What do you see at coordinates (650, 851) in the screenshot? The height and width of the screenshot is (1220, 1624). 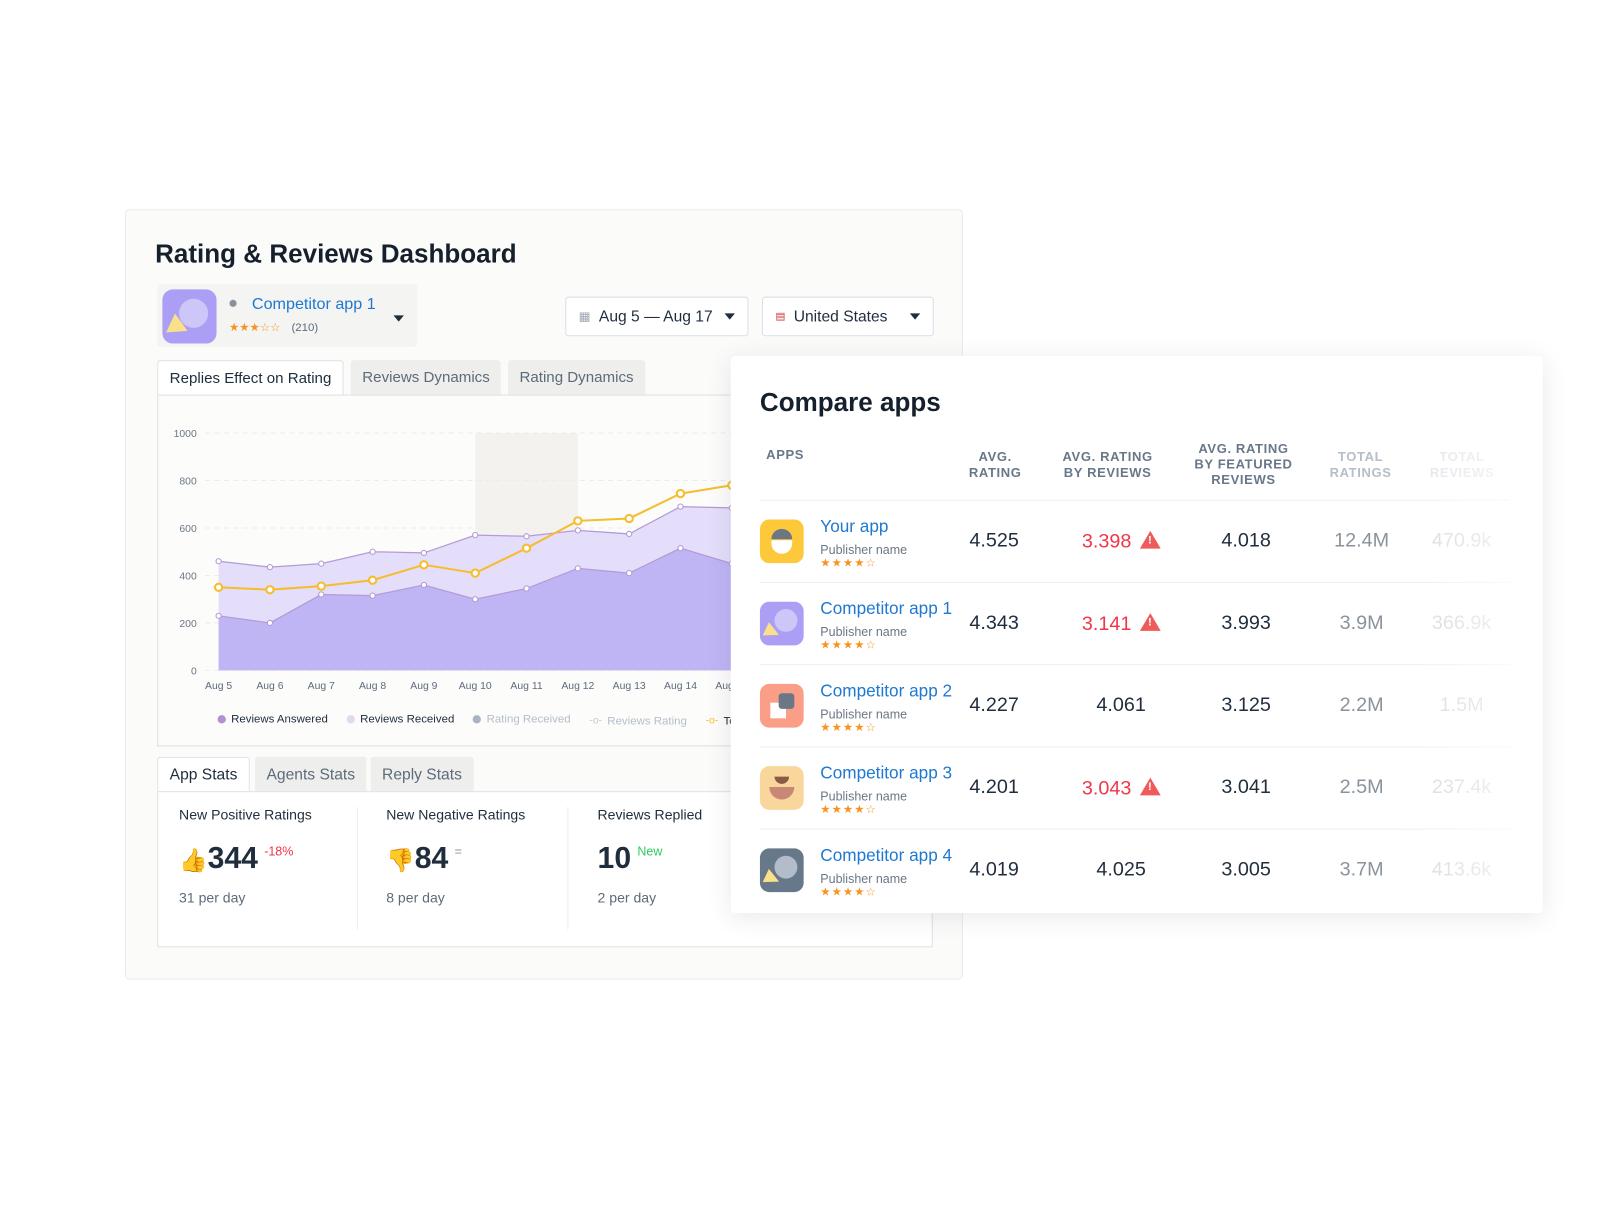 I see `stat-change: New` at bounding box center [650, 851].